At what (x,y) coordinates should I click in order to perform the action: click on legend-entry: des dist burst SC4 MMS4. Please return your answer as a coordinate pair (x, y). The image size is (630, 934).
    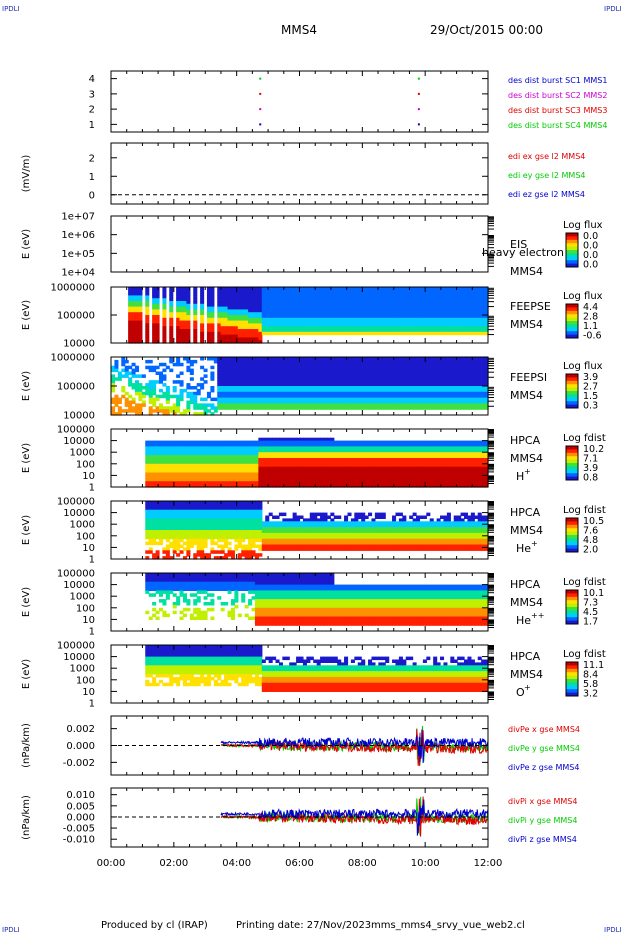
    Looking at the image, I should click on (557, 125).